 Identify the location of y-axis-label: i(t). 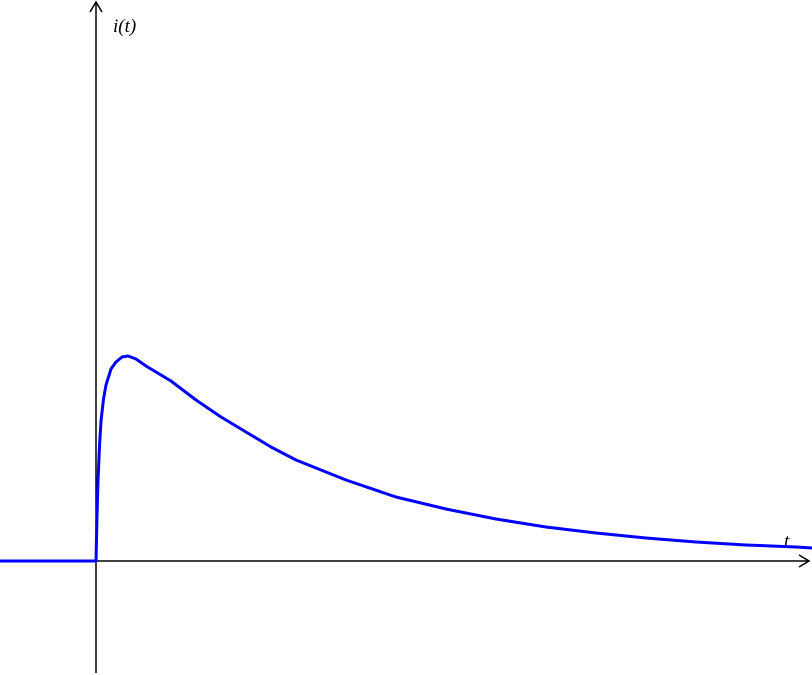
(124, 26).